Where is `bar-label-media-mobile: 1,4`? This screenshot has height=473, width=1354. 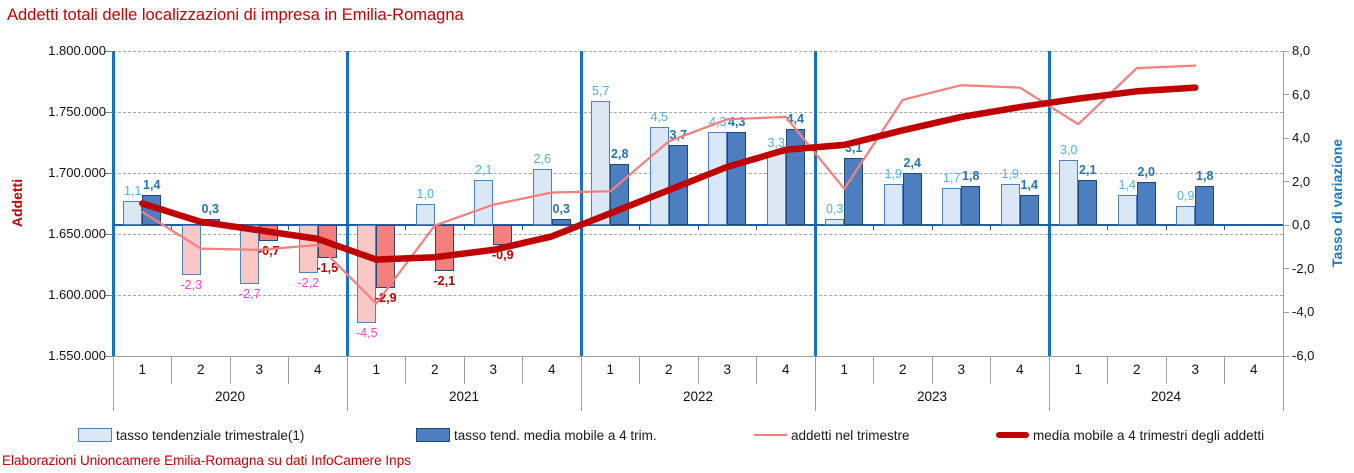
bar-label-media-mobile: 1,4 is located at coordinates (152, 184).